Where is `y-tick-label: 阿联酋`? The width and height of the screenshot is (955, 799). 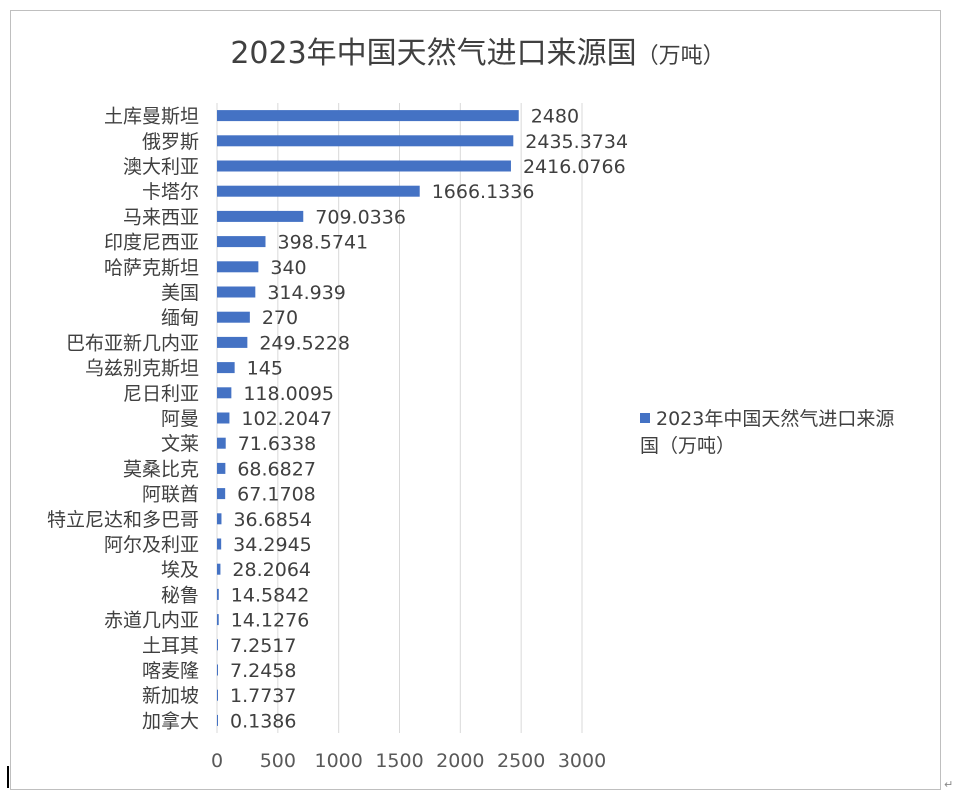
y-tick-label: 阿联酋 is located at coordinates (170, 495).